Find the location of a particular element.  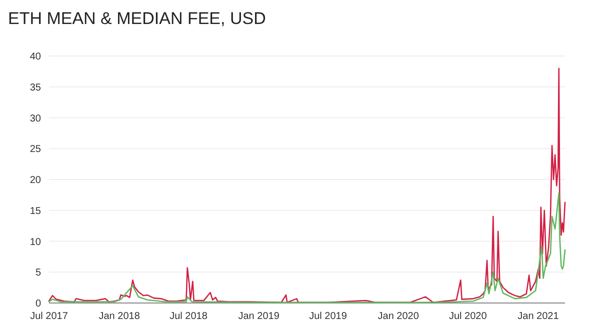

x-tick-label: Jan 2018 is located at coordinates (119, 316).